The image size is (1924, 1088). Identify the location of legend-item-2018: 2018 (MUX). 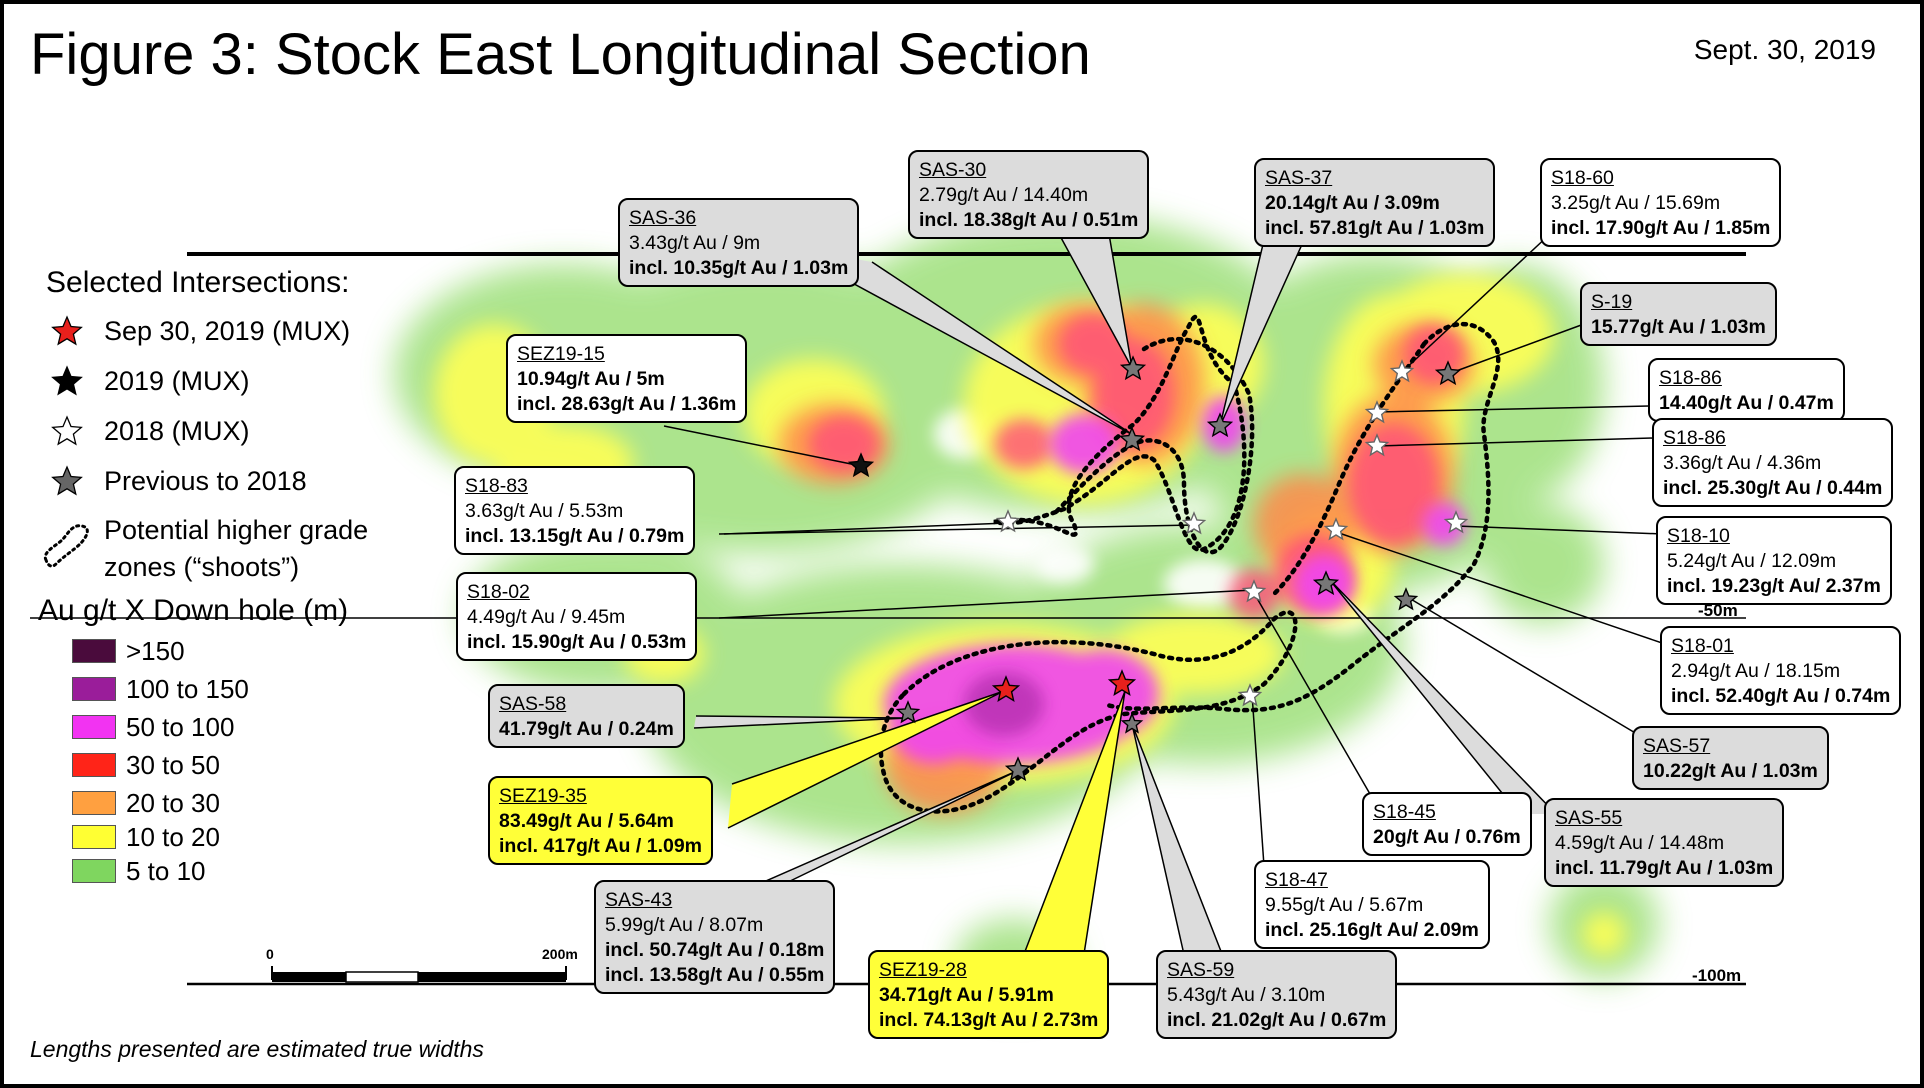
(218, 431).